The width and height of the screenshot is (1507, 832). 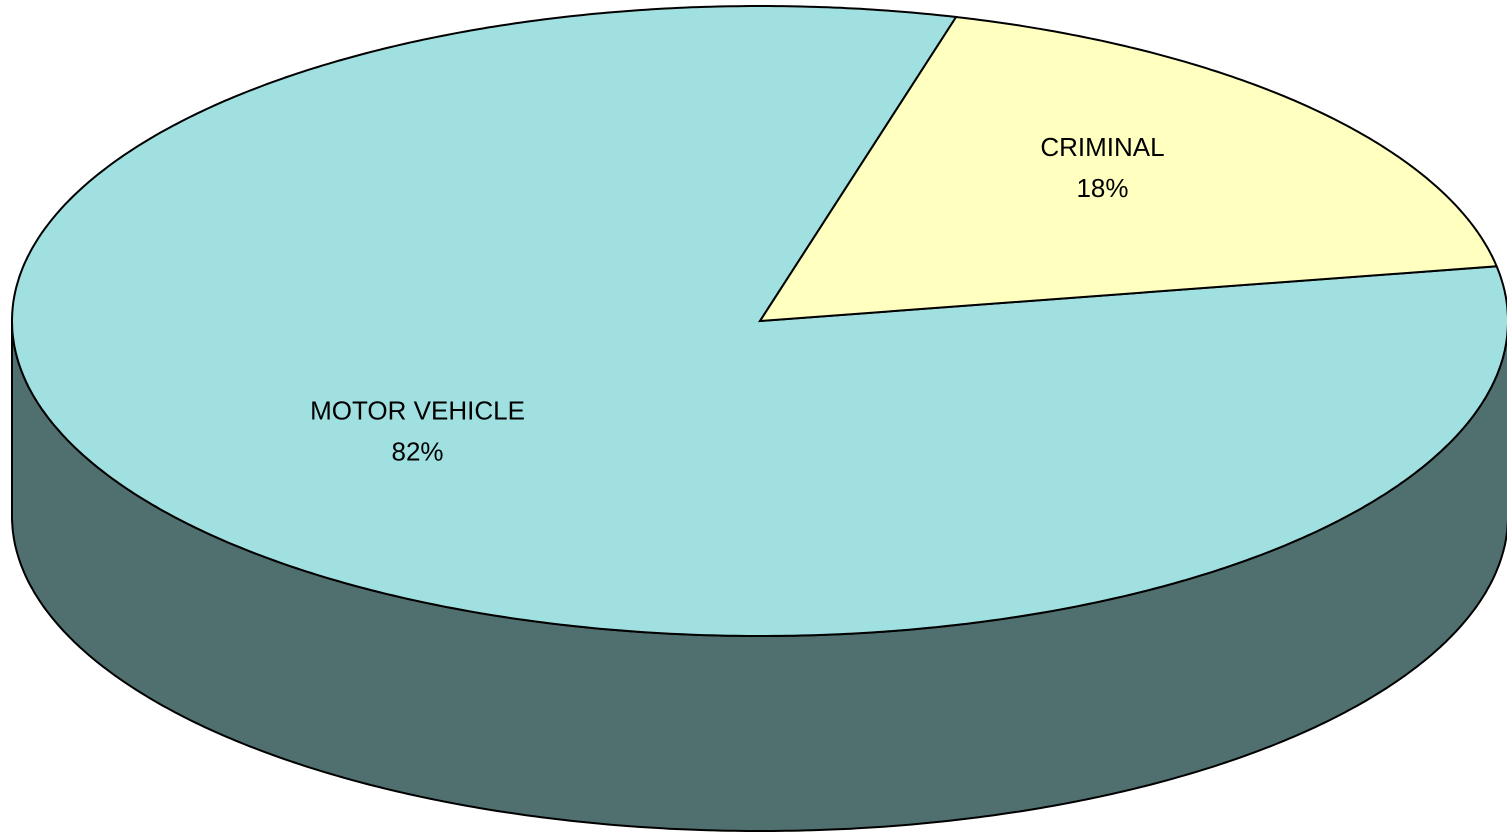 I want to click on slice-value-label: 18%, so click(x=1102, y=188).